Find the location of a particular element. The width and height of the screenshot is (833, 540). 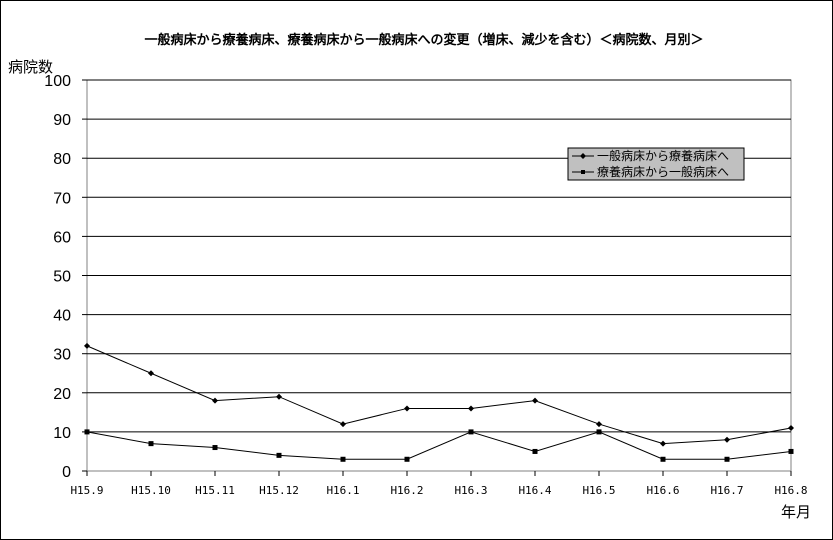

legend-marker-square is located at coordinates (583, 172).